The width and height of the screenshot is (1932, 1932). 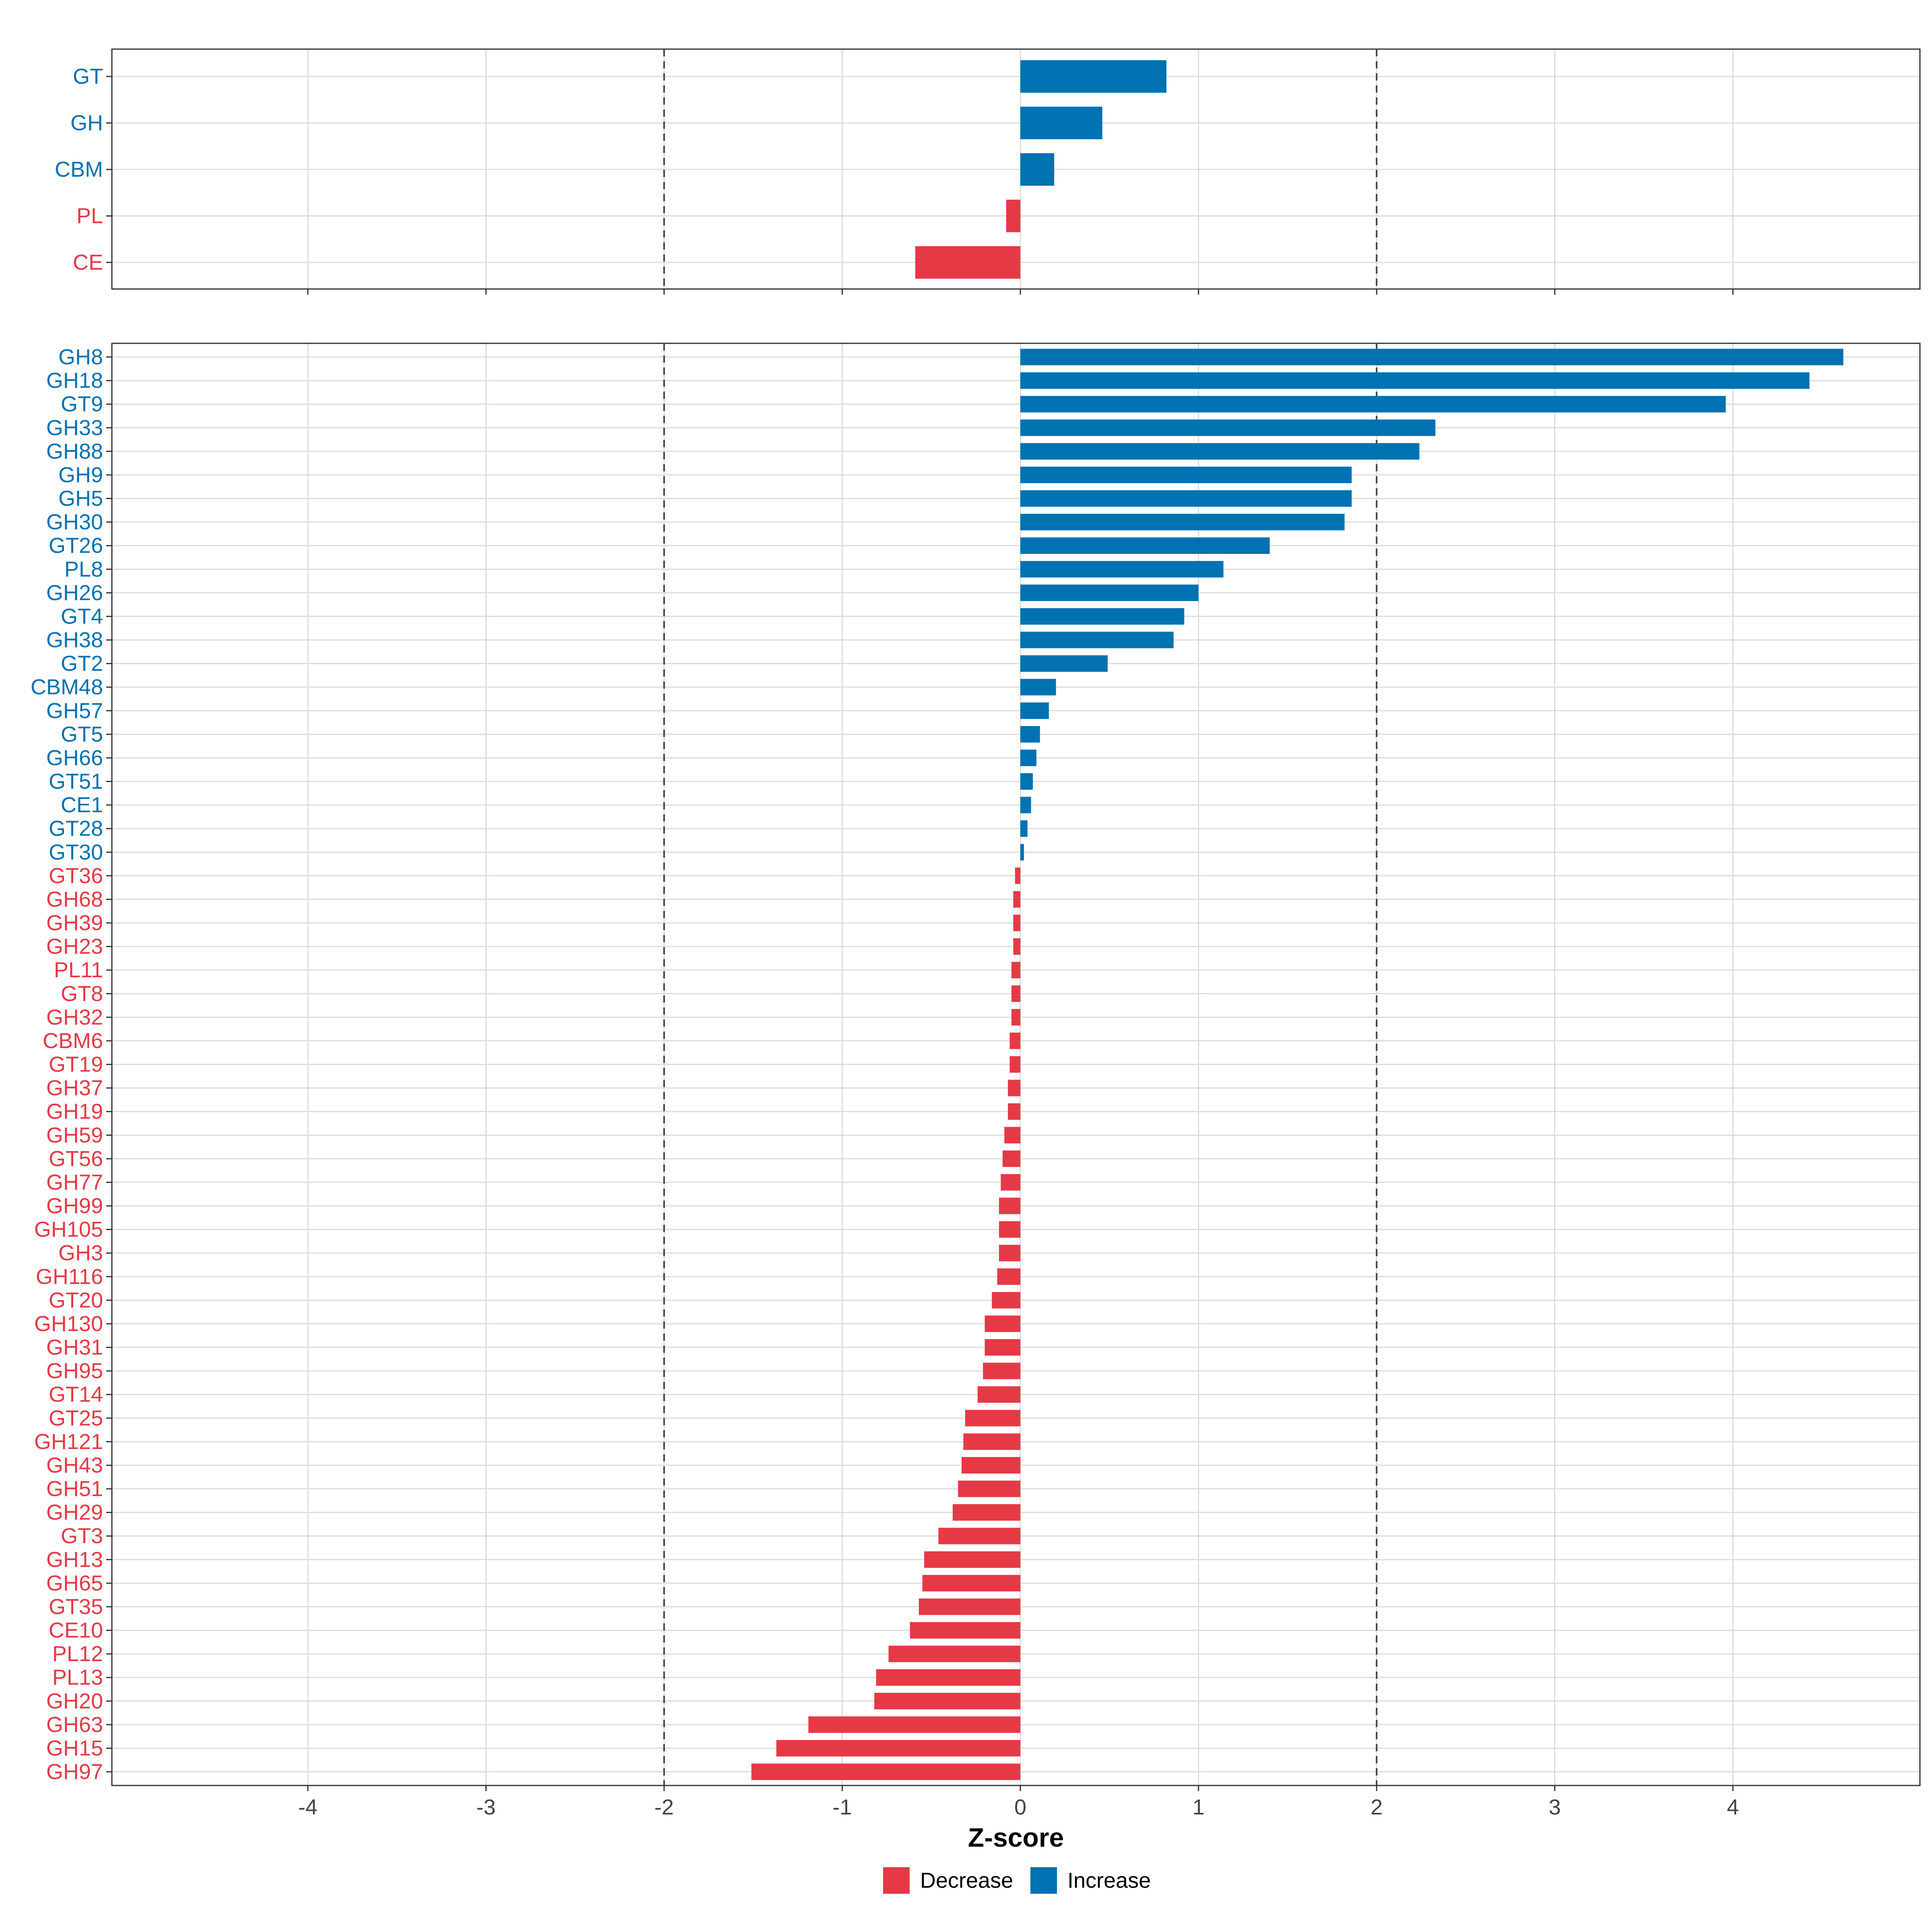 What do you see at coordinates (1377, 1807) in the screenshot?
I see `x-tick-label-2: 2` at bounding box center [1377, 1807].